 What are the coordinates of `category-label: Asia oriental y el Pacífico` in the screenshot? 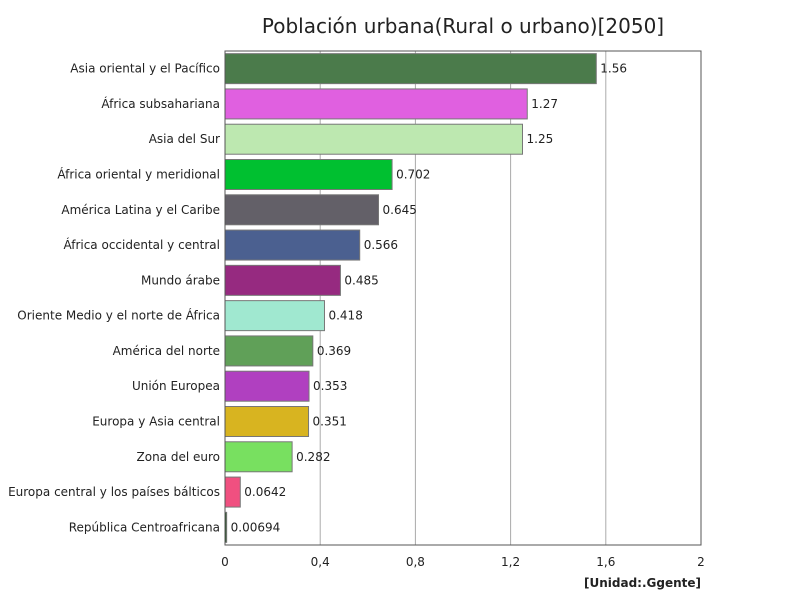 It's located at (145, 69).